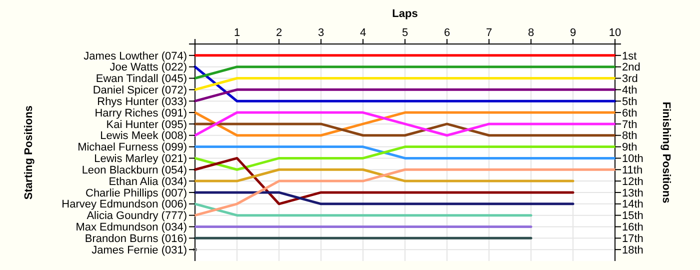 Image resolution: width=700 pixels, height=270 pixels. I want to click on series-label: Lewis Meek (008), so click(143, 136).